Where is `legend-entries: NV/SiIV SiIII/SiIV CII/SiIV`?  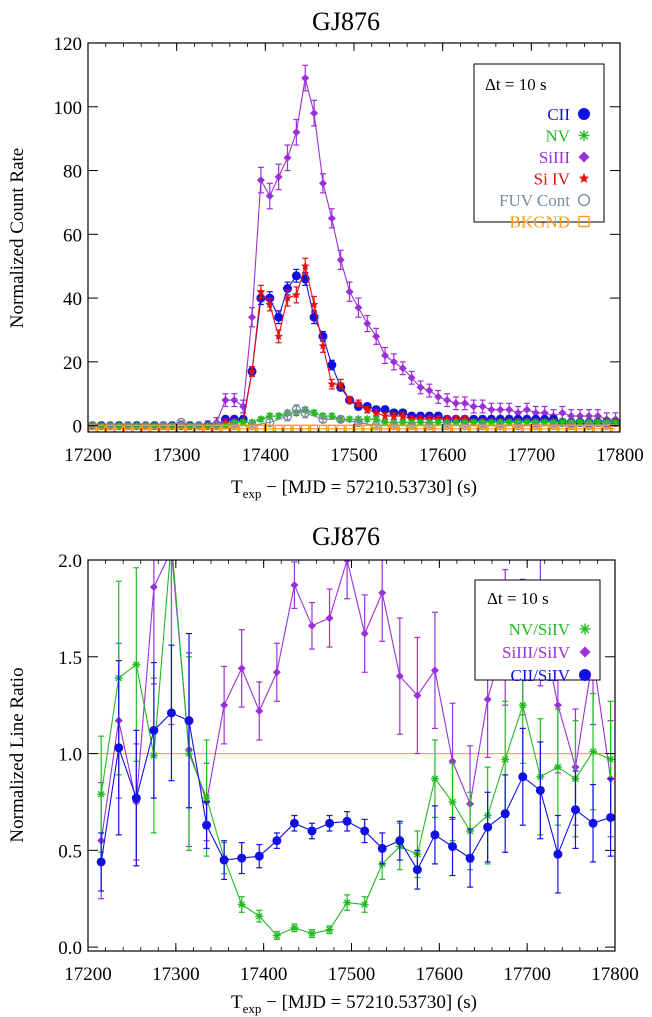 legend-entries: NV/SiIV SiIII/SiIV CII/SiIV is located at coordinates (546, 652).